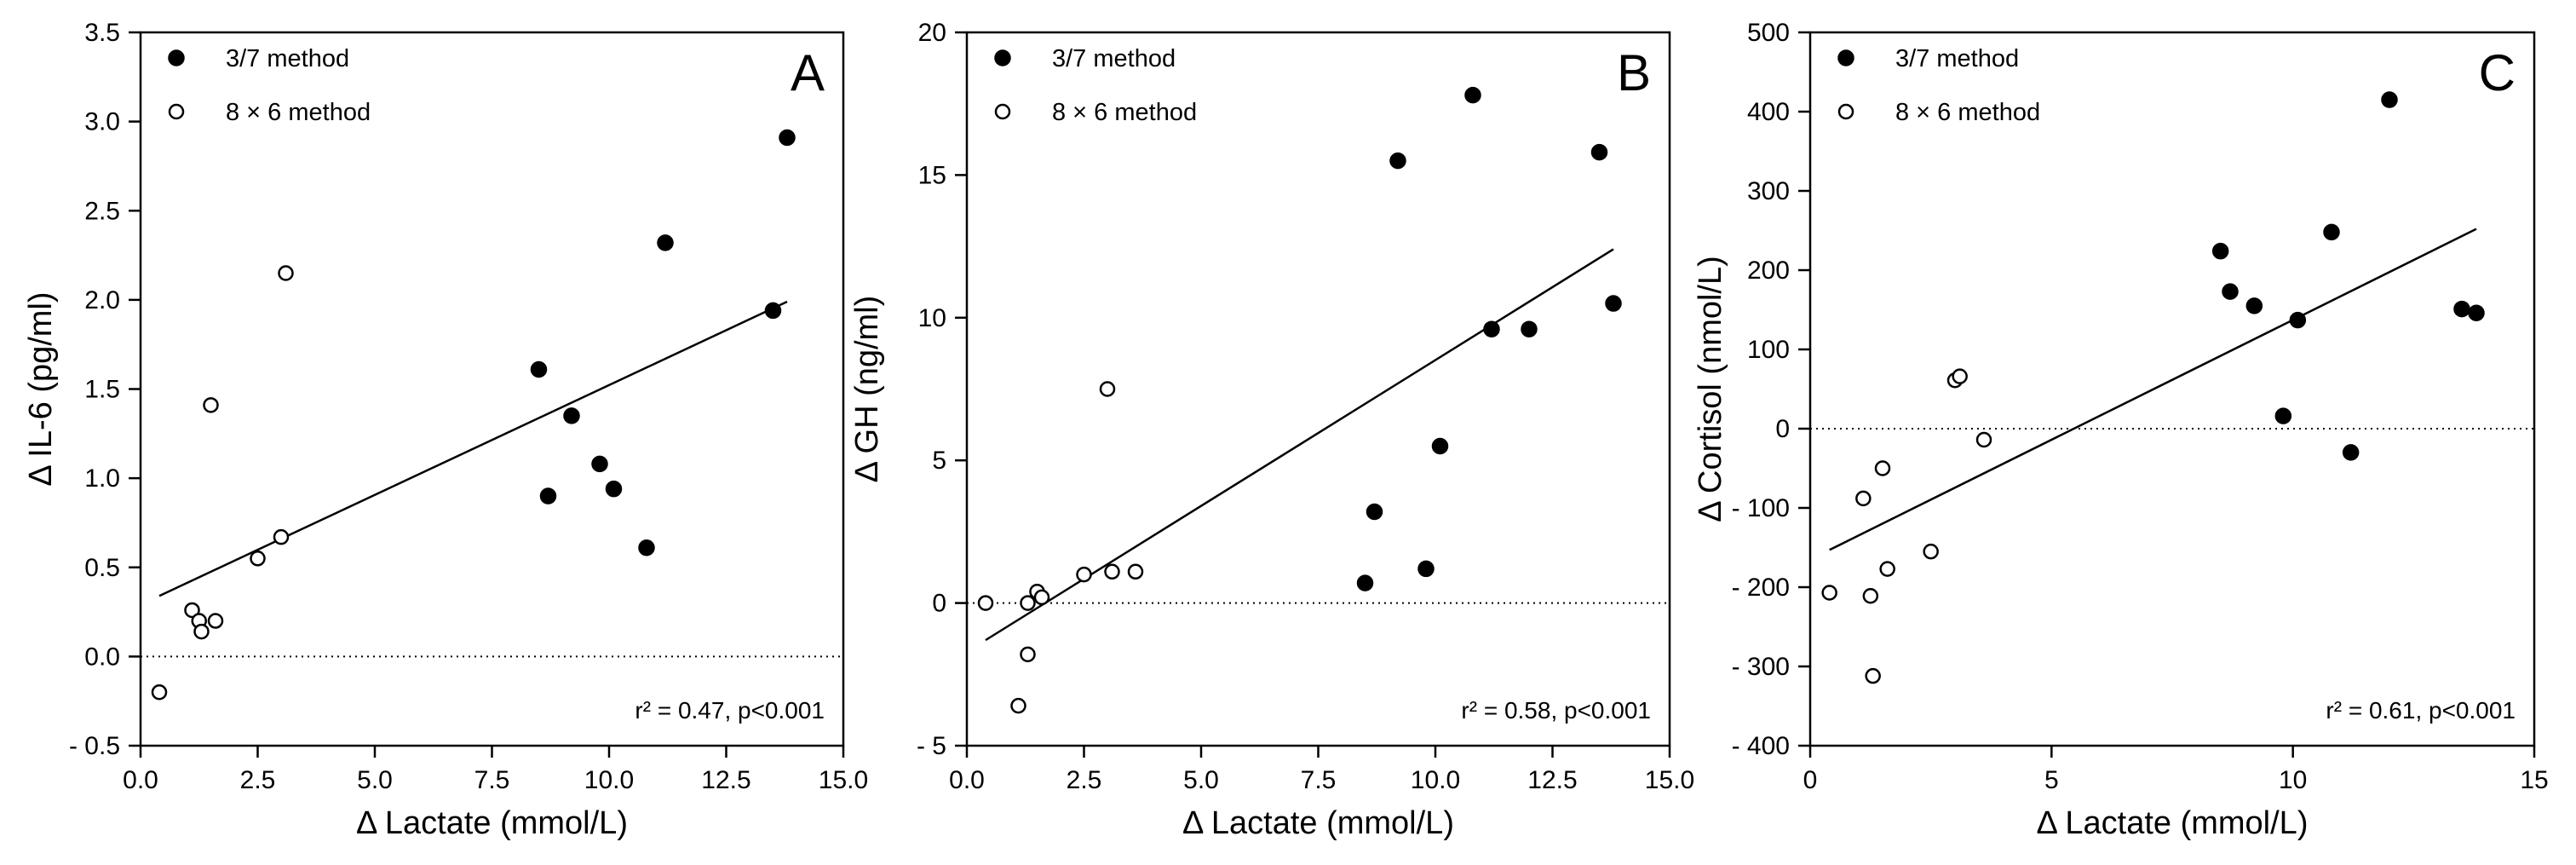  I want to click on y-tick-label: 3.0, so click(102, 122).